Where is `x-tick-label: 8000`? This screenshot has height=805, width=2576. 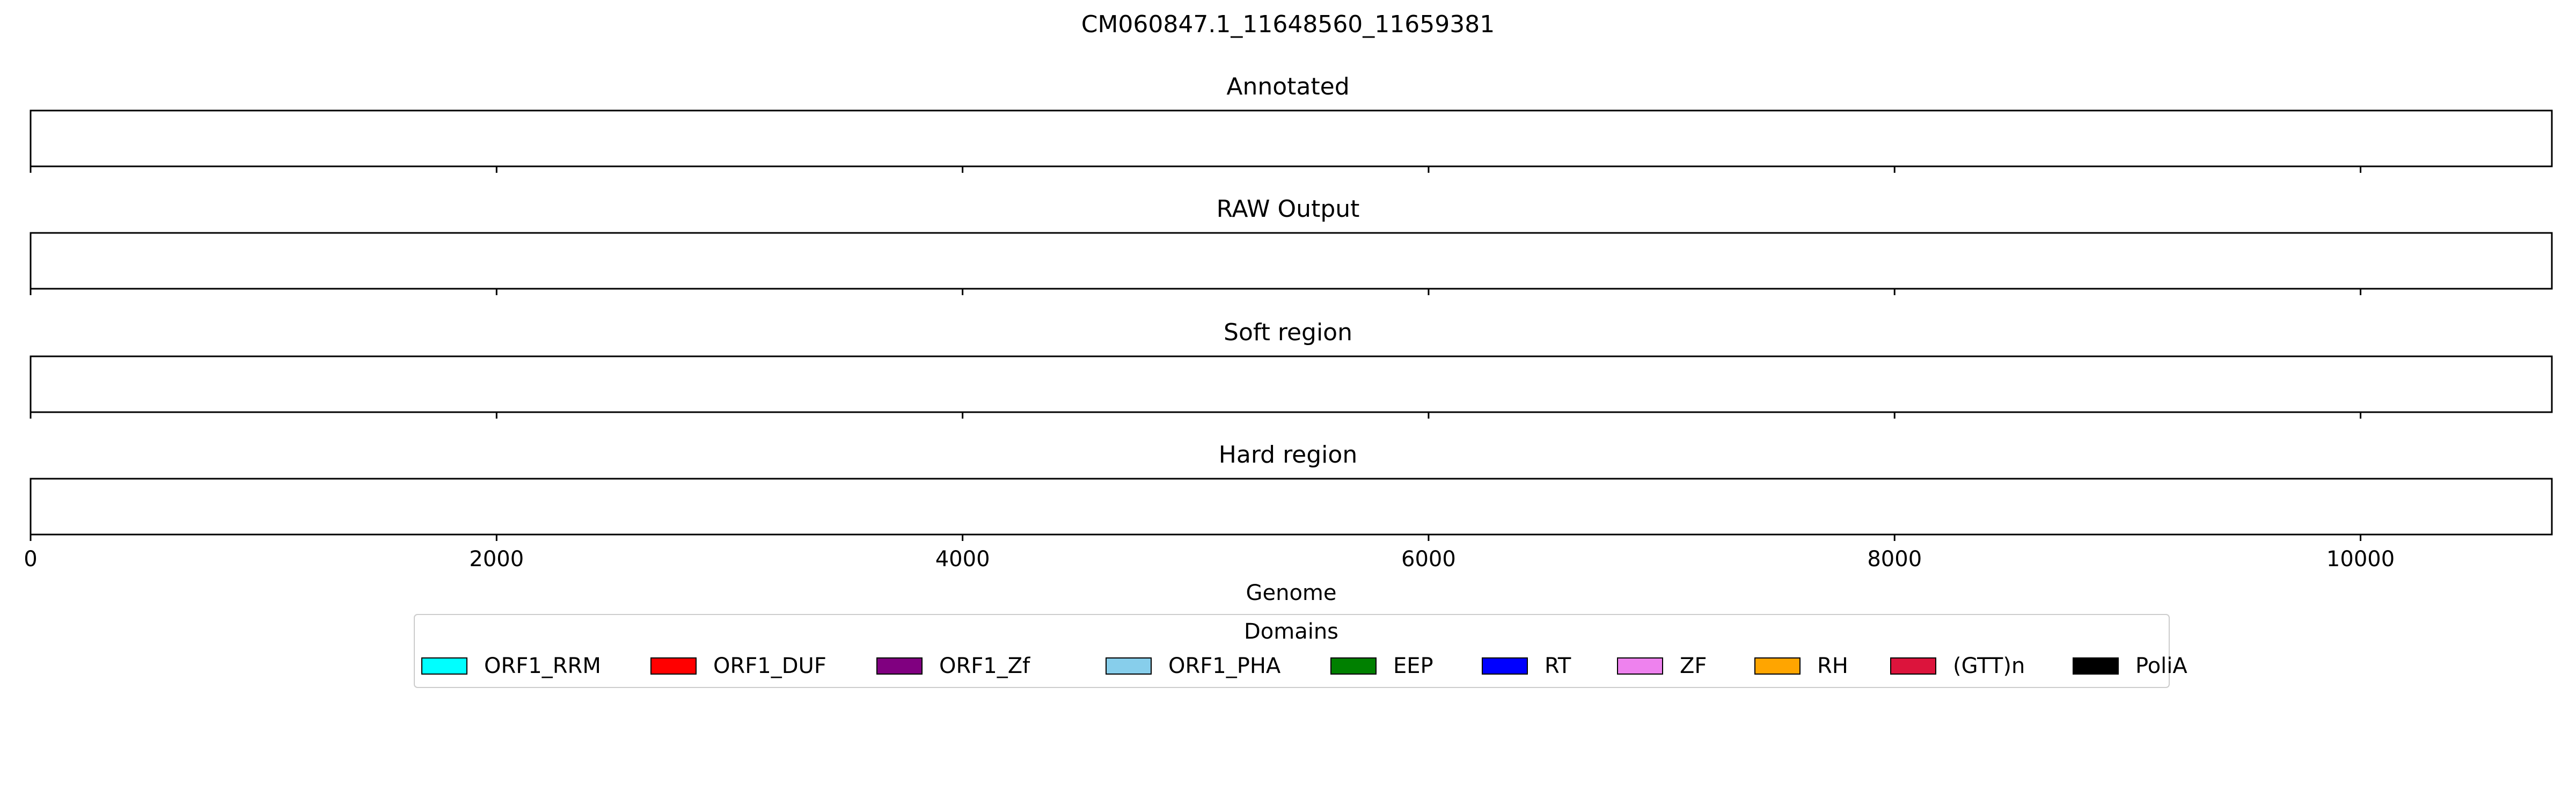
x-tick-label: 8000 is located at coordinates (1894, 559).